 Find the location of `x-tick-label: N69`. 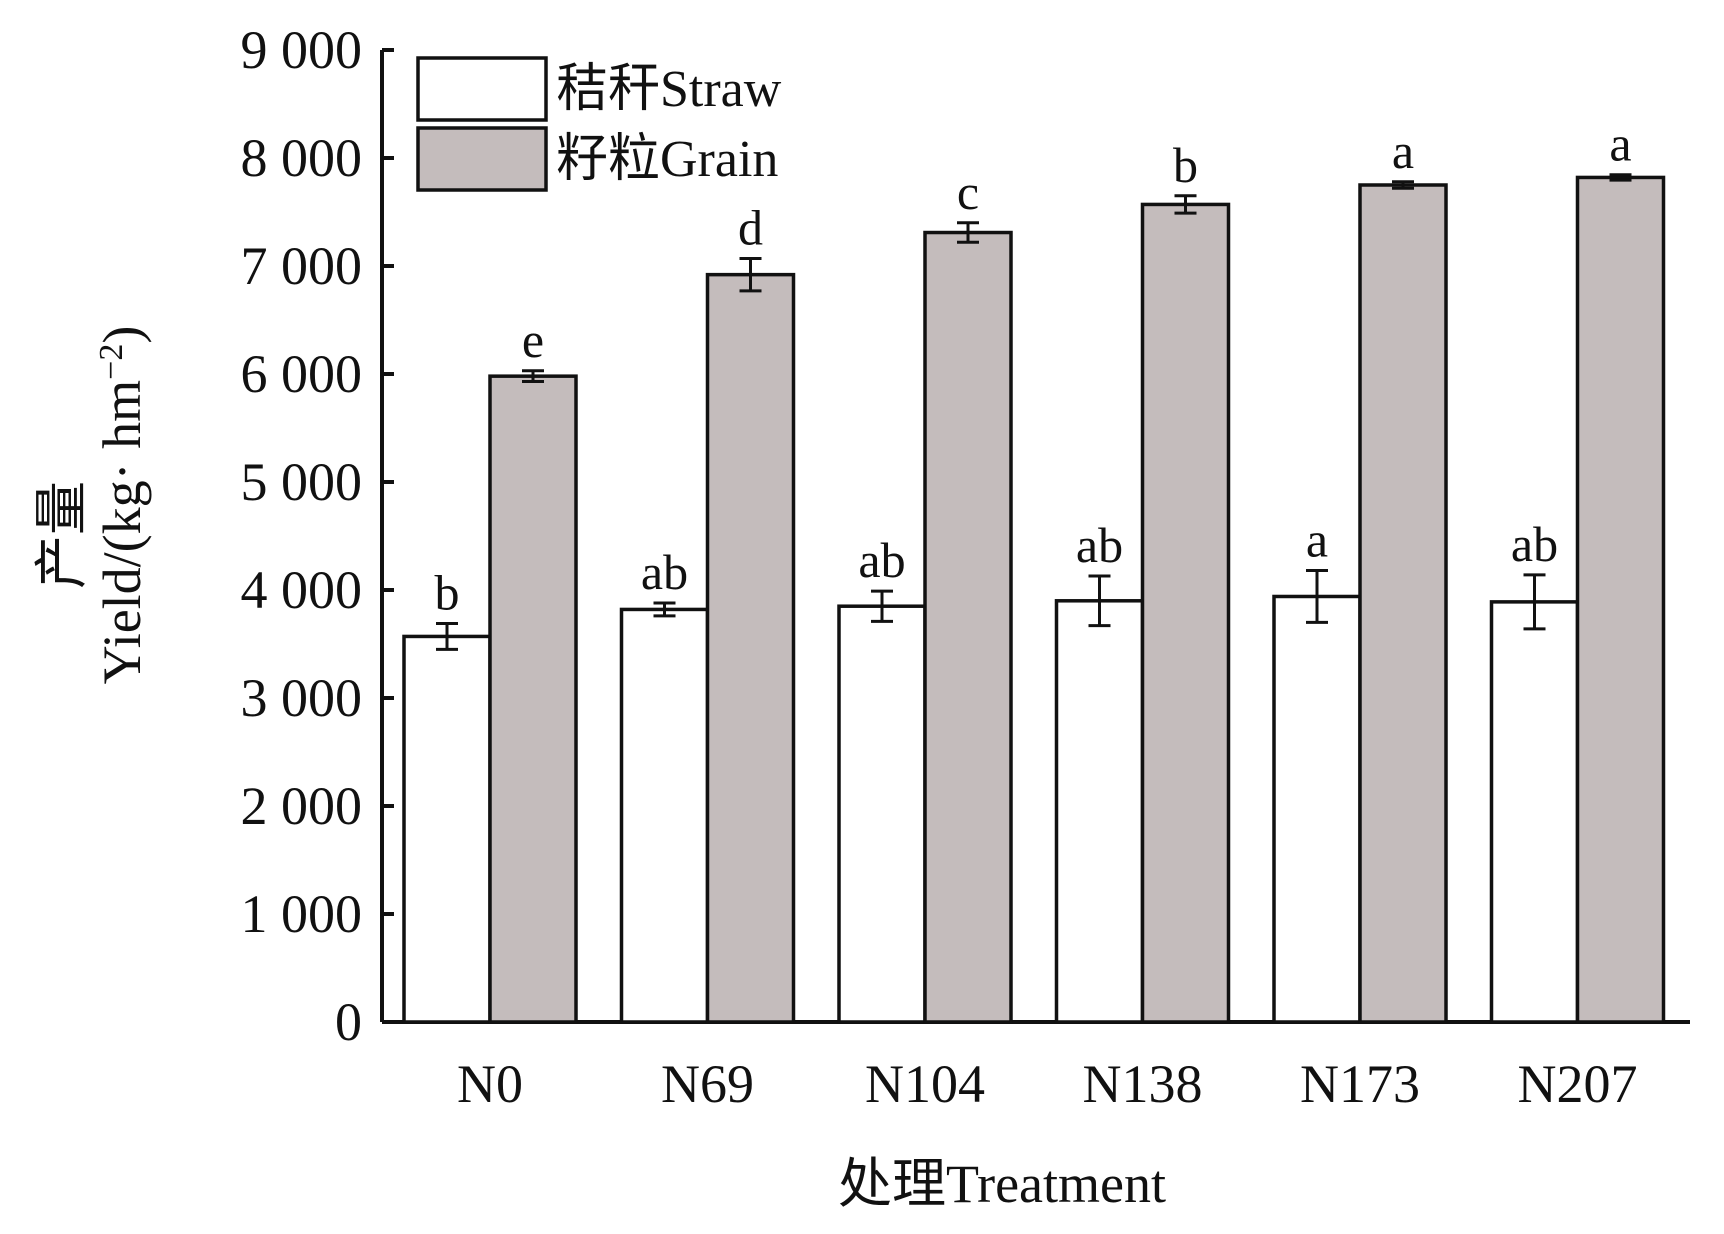

x-tick-label: N69 is located at coordinates (707, 1084).